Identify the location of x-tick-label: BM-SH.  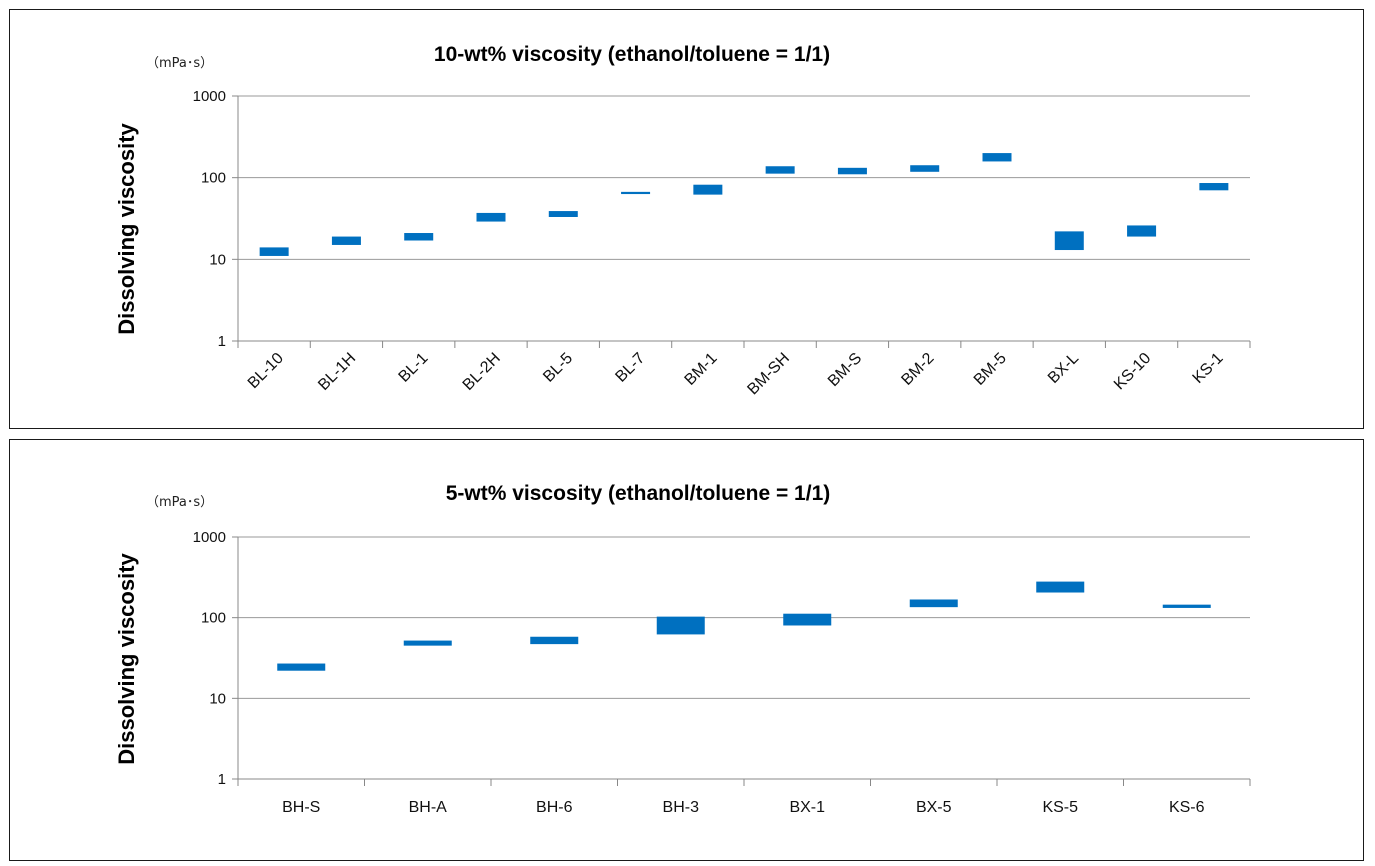
(768, 374).